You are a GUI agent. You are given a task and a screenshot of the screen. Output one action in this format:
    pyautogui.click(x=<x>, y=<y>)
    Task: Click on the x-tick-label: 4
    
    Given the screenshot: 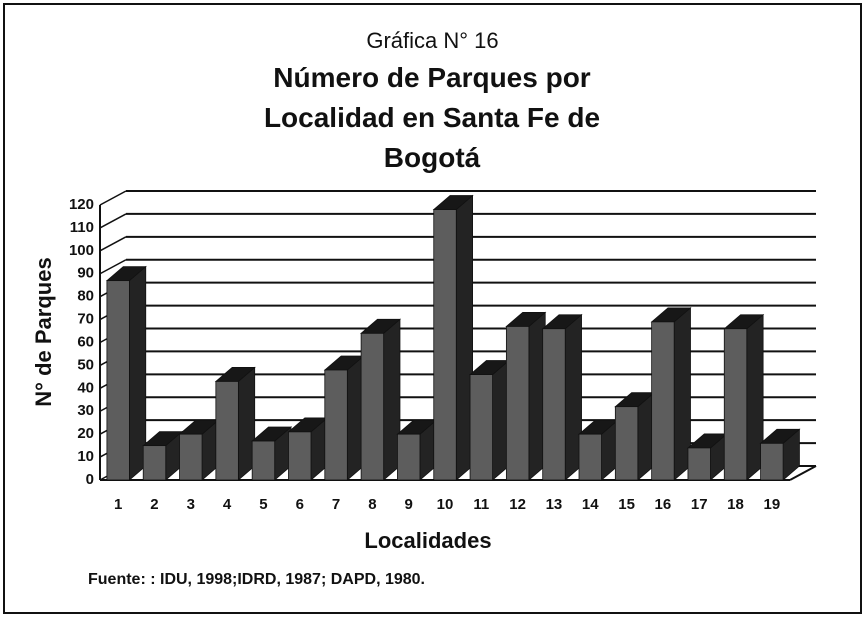 What is the action you would take?
    pyautogui.click(x=227, y=504)
    